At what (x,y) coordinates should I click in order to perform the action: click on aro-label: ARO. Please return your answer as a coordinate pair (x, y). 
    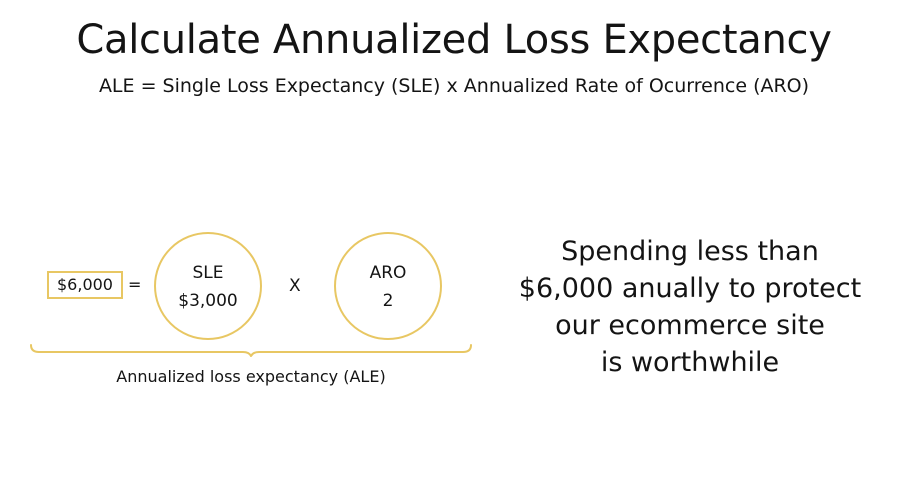
    Looking at the image, I should click on (388, 273).